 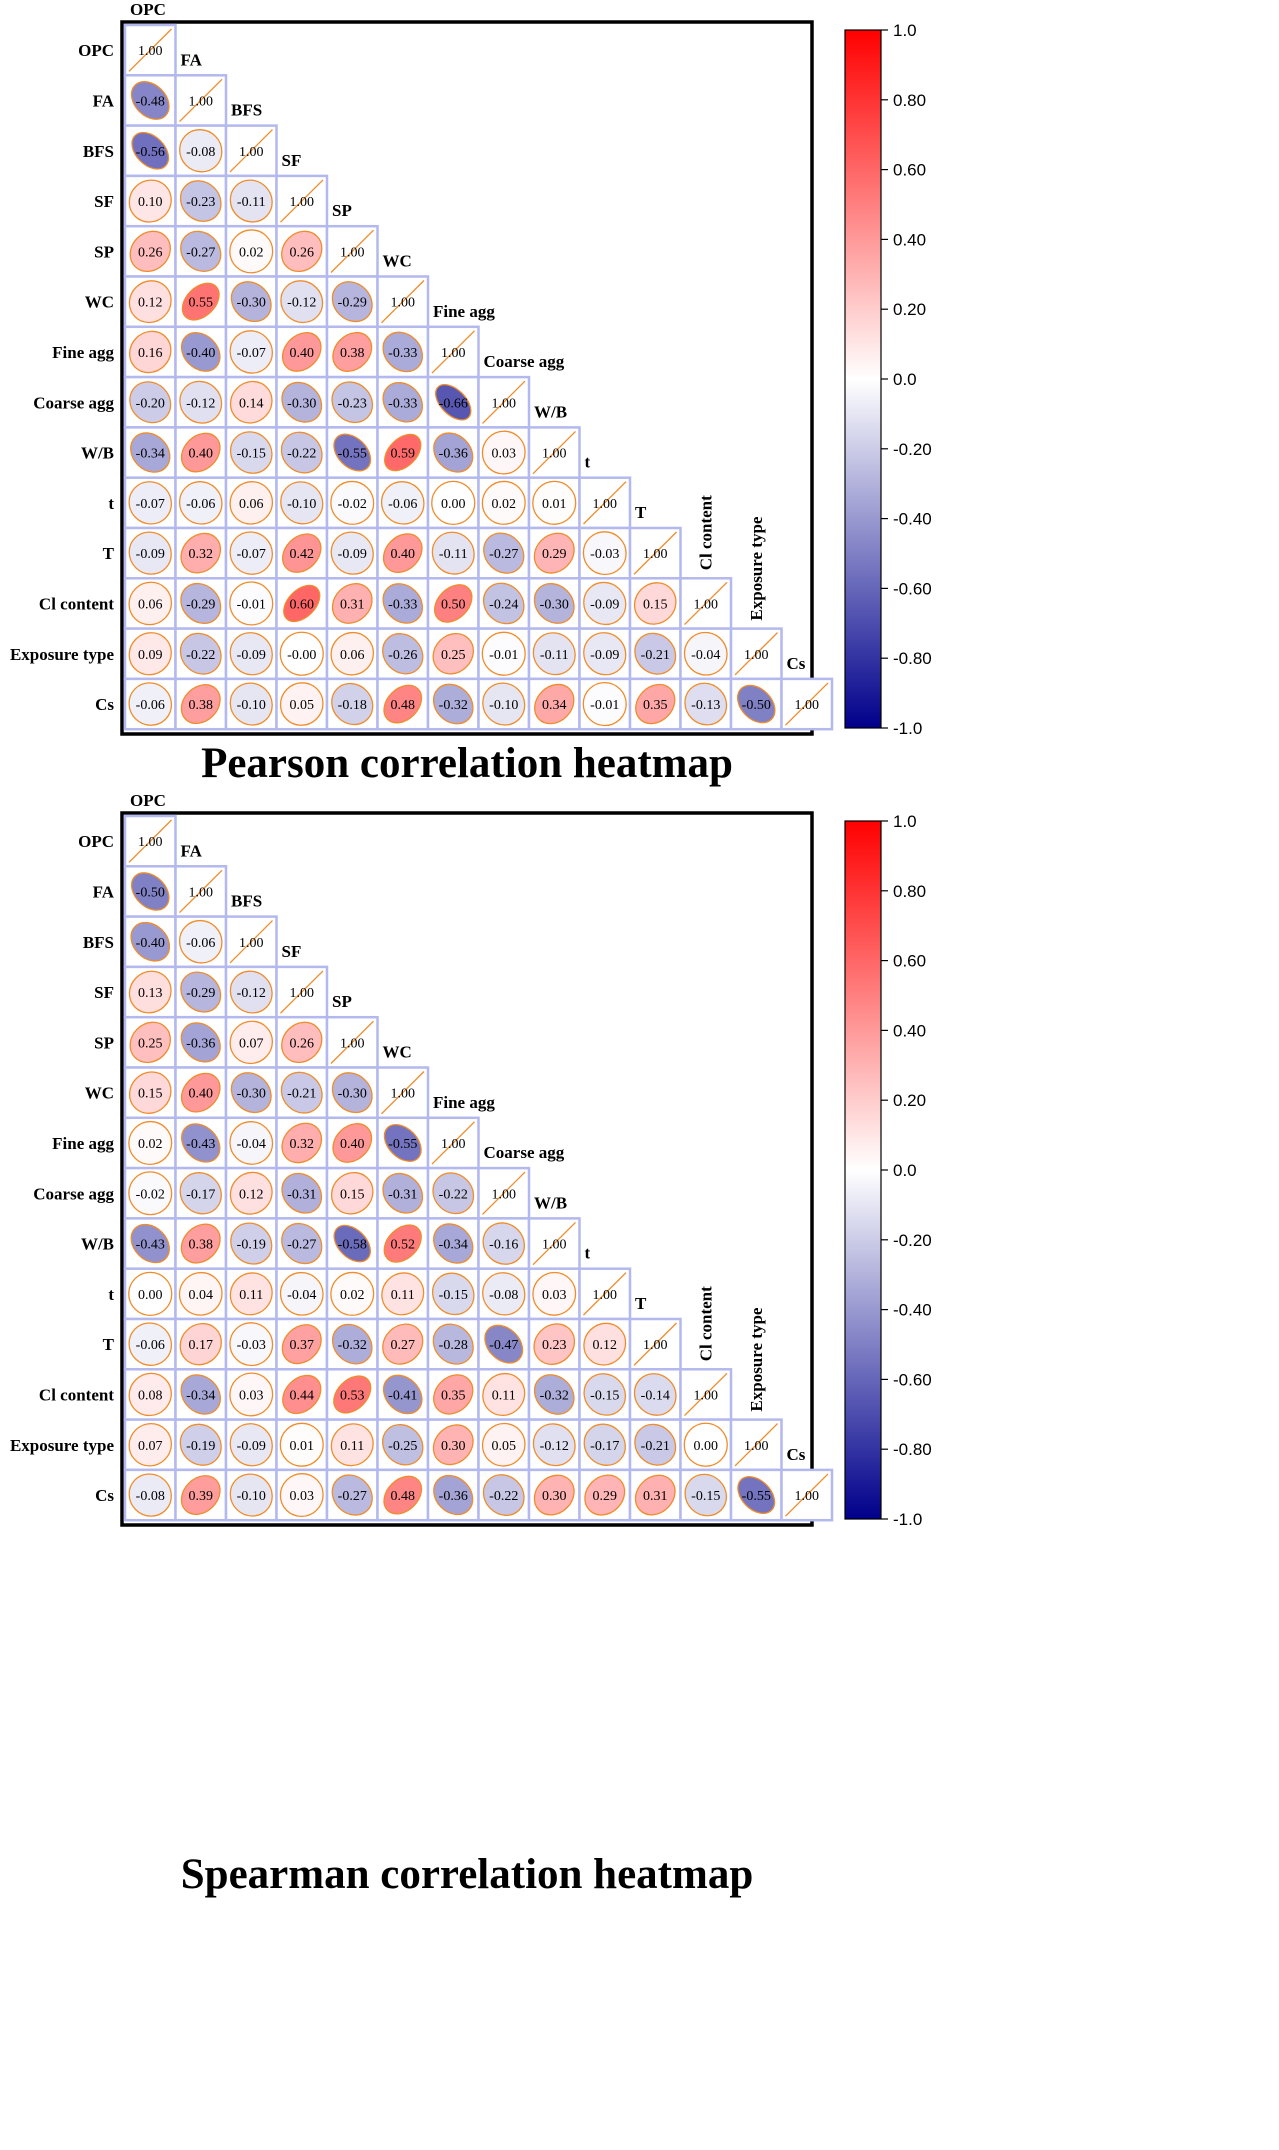 I want to click on column-label: T, so click(x=641, y=512).